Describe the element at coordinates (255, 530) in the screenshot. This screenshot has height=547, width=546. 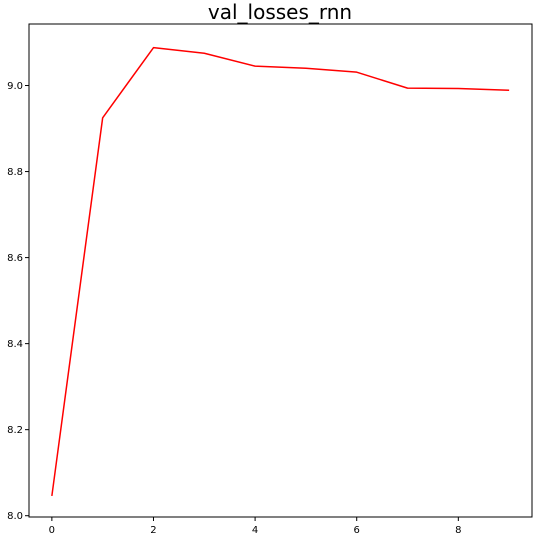
I see `x-tick-label: 4` at that location.